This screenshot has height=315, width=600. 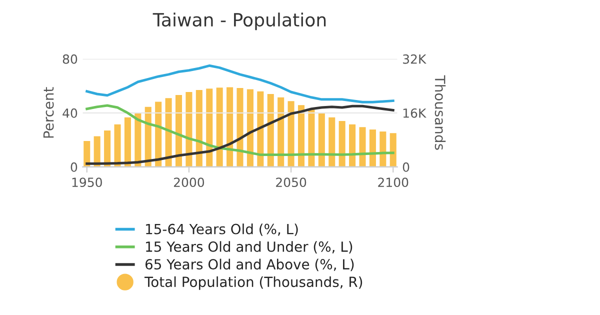 I want to click on y2-tick-label: 16K, so click(x=414, y=113).